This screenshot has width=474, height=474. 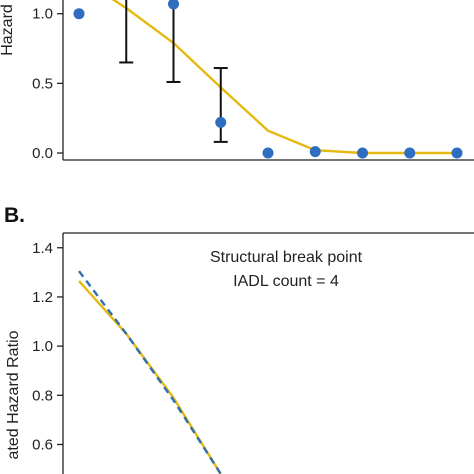 I want to click on panel-b-y-tick-label: 1.4, so click(x=42, y=248).